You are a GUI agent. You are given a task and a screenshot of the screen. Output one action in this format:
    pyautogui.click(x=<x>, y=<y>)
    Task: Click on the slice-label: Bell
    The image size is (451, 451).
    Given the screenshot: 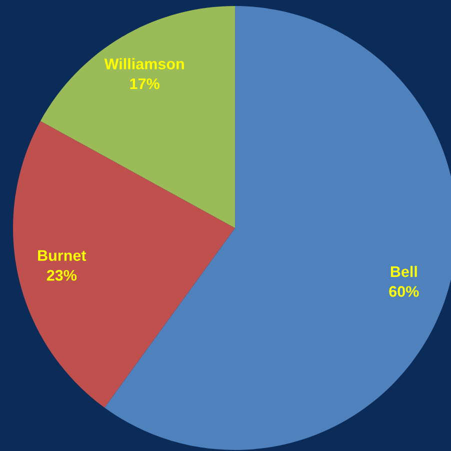 What is the action you would take?
    pyautogui.click(x=403, y=272)
    